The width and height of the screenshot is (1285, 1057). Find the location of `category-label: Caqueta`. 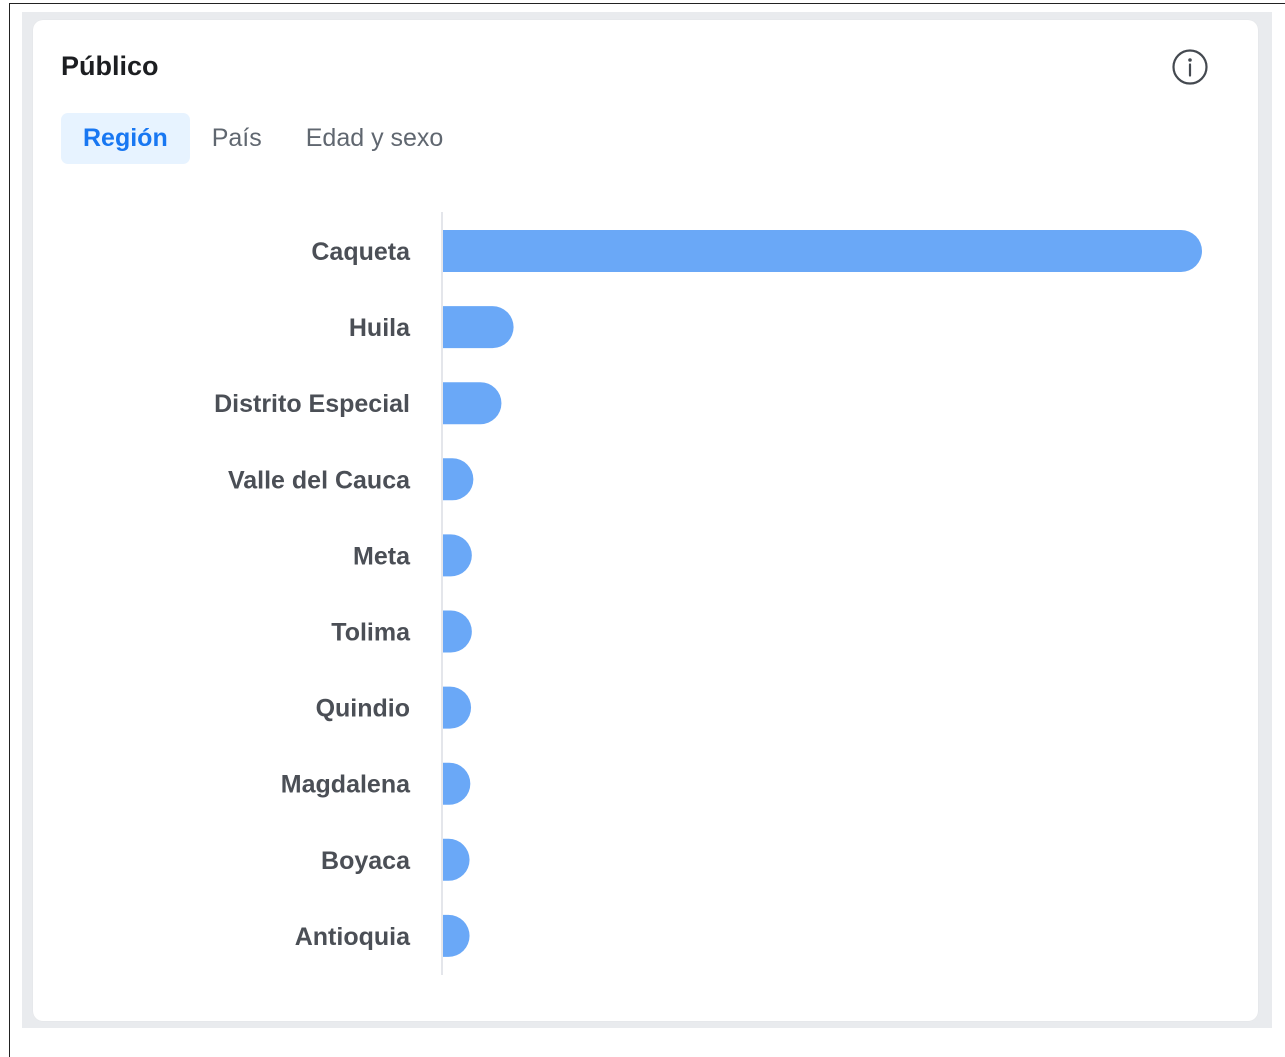

category-label: Caqueta is located at coordinates (361, 252).